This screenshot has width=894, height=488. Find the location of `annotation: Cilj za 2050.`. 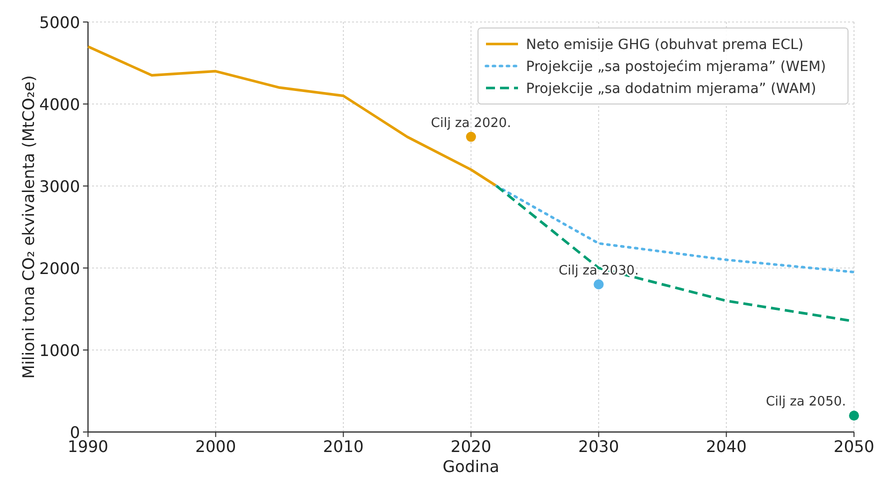

annotation: Cilj za 2050. is located at coordinates (806, 402).